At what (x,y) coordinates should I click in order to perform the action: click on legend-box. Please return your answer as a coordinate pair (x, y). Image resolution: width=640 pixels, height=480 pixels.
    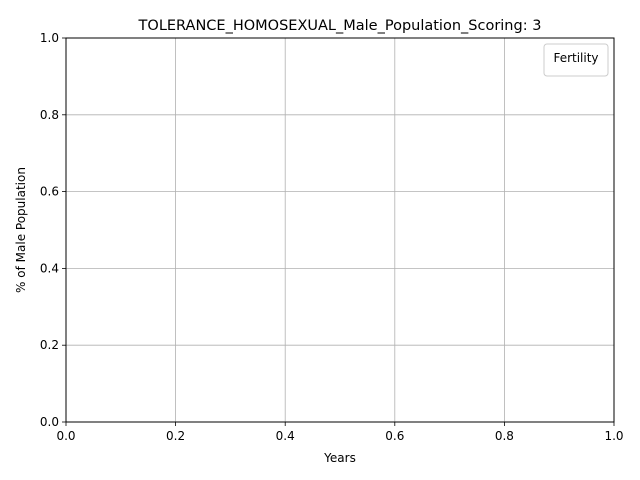
    Looking at the image, I should click on (576, 60).